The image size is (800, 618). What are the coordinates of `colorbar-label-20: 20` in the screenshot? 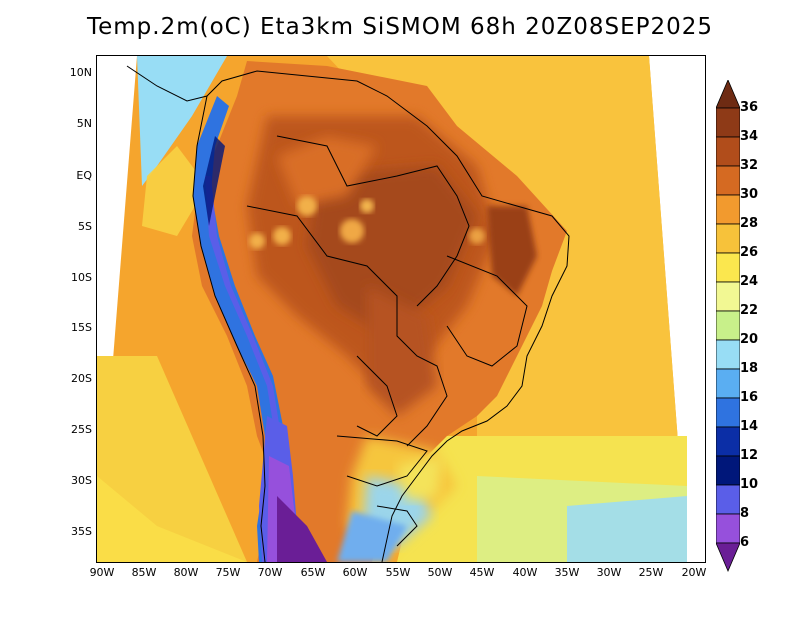 It's located at (749, 339).